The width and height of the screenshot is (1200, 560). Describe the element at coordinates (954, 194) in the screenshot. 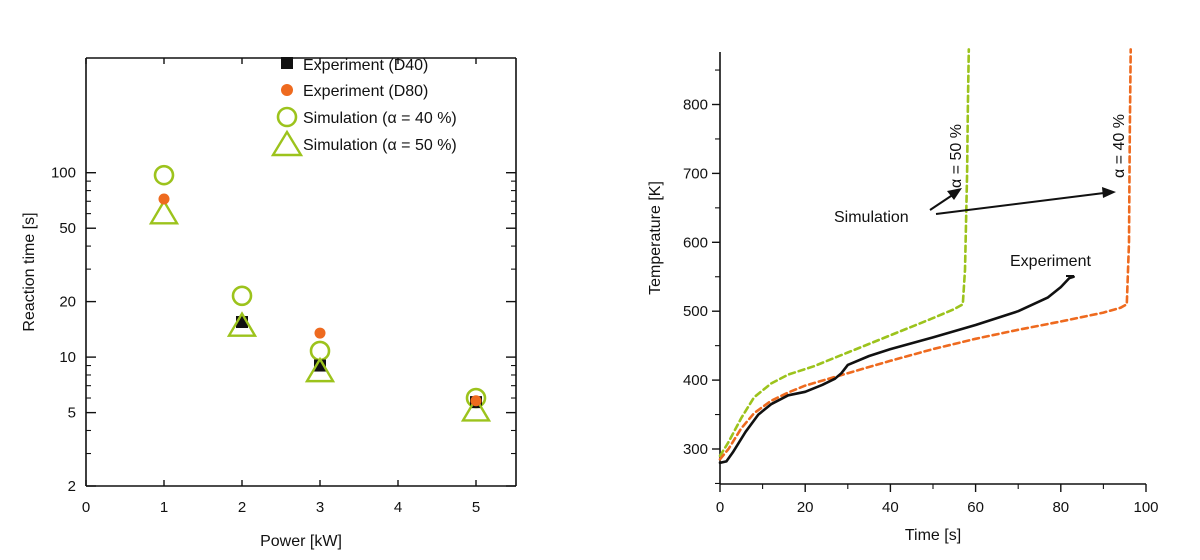

I see `arrowhead-alpha50` at that location.